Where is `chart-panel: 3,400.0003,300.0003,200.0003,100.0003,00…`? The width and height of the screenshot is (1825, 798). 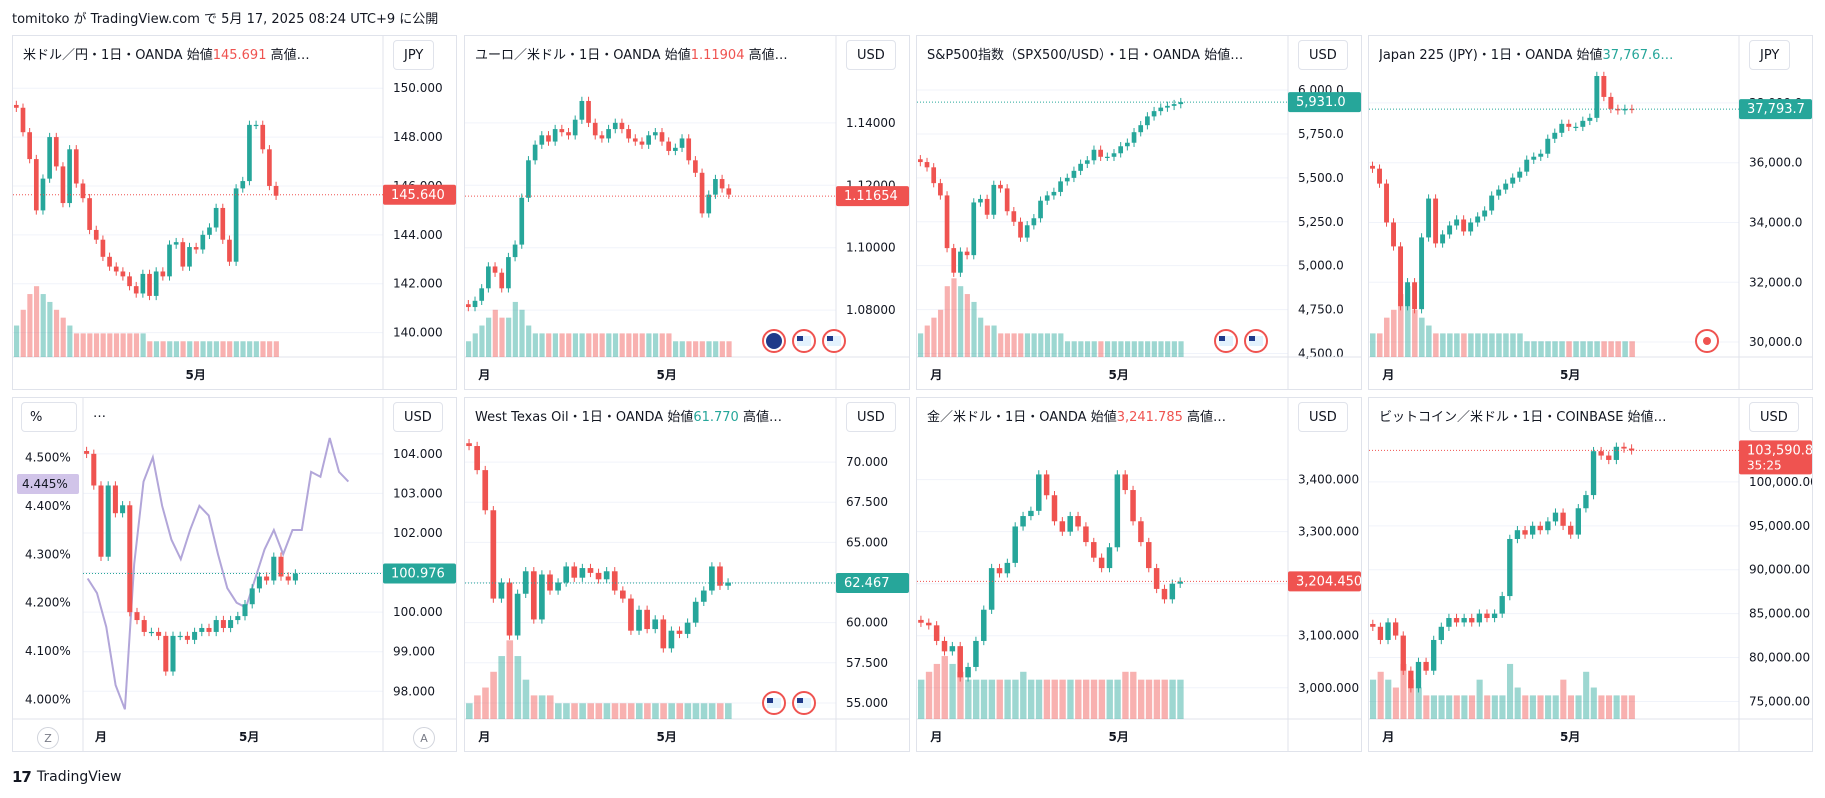
chart-panel: 3,400.0003,300.0003,200.0003,100.0003,00… is located at coordinates (1139, 574).